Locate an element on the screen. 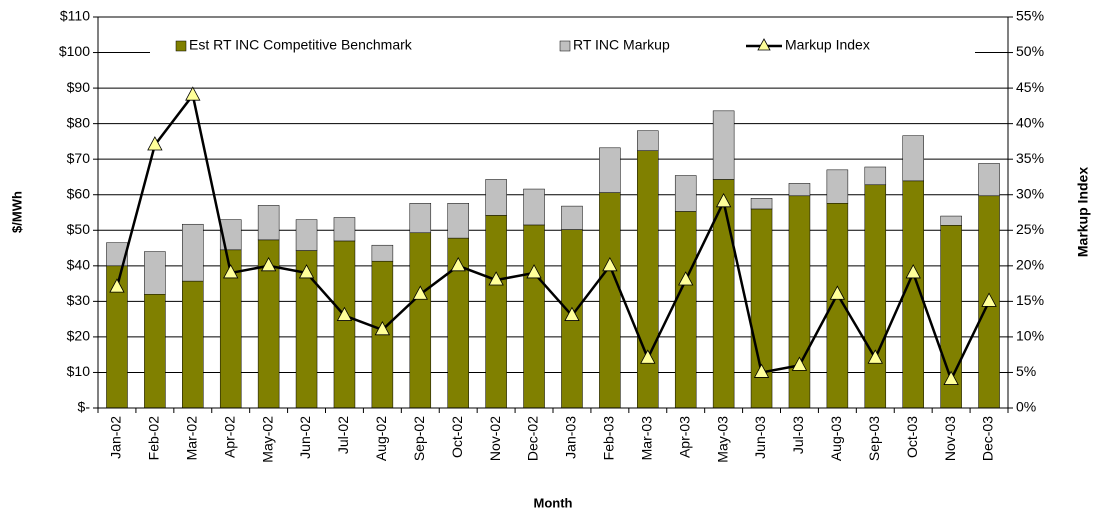 The width and height of the screenshot is (1095, 514). x-tick-label: Aug-02 is located at coordinates (381, 438).